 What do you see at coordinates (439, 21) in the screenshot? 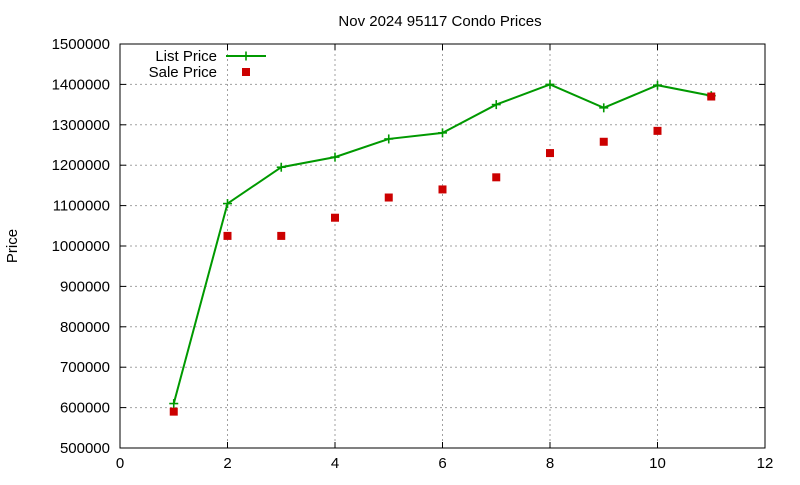
I see `chart-title: Nov 2024 95117 Condo Prices` at bounding box center [439, 21].